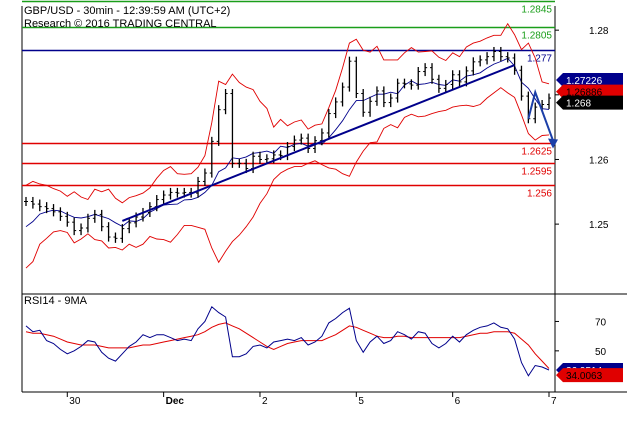 This screenshot has height=422, width=627. Describe the element at coordinates (127, 11) in the screenshot. I see `chart-title: GBP/USD - 30min - 12:39:59 AM (UTC+2)` at that location.